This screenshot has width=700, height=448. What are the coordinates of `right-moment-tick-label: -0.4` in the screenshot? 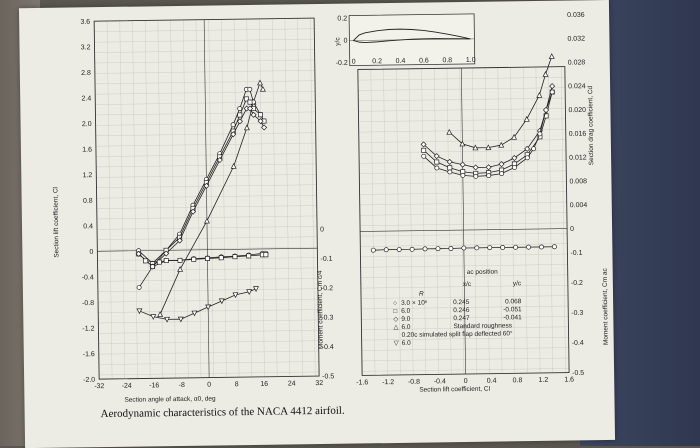 It's located at (578, 343).